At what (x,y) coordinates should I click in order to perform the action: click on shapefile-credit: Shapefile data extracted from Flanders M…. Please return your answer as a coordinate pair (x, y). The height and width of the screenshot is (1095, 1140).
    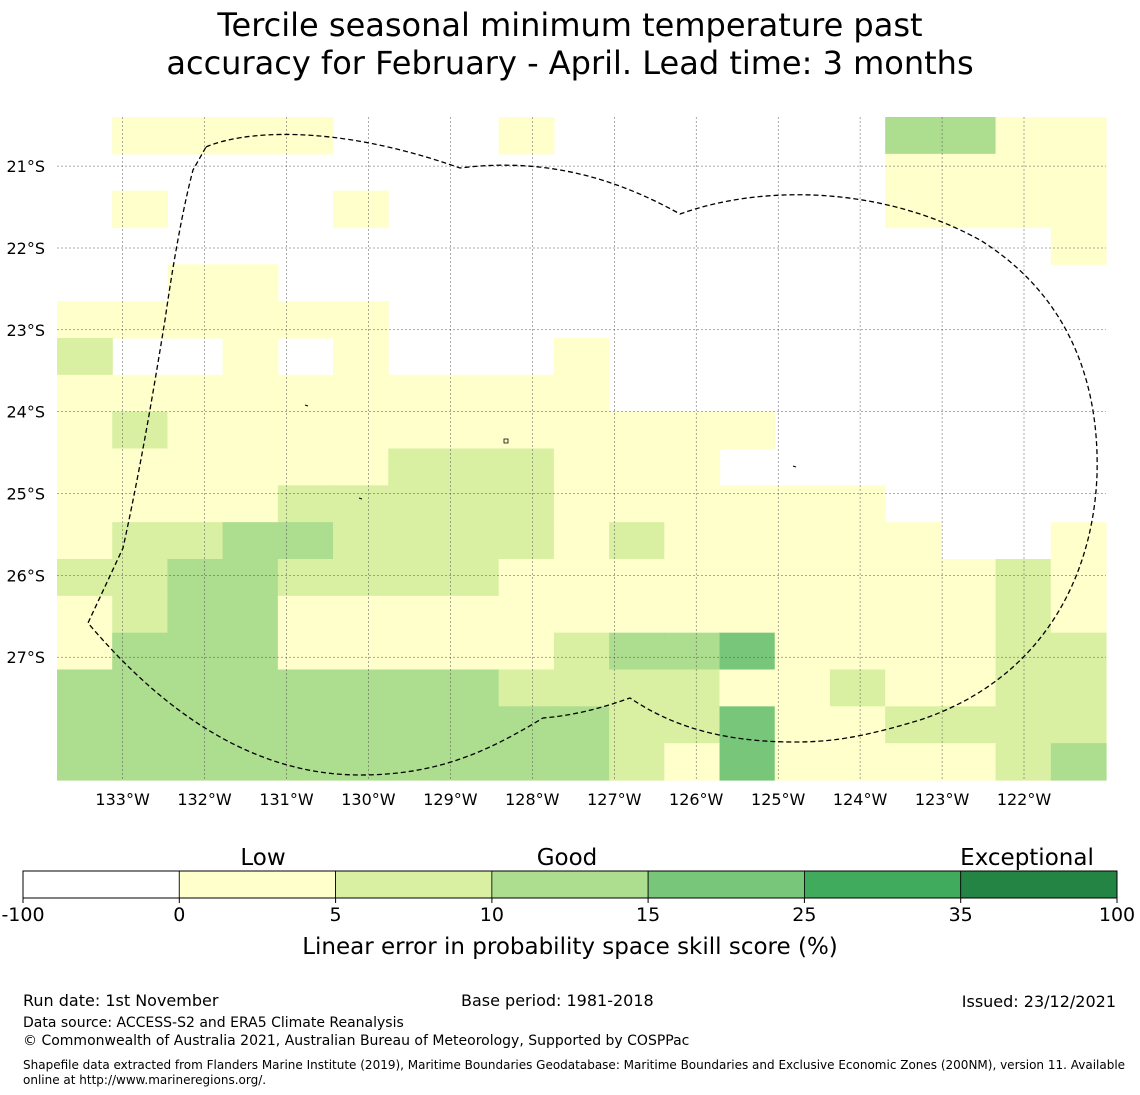
    Looking at the image, I should click on (574, 1072).